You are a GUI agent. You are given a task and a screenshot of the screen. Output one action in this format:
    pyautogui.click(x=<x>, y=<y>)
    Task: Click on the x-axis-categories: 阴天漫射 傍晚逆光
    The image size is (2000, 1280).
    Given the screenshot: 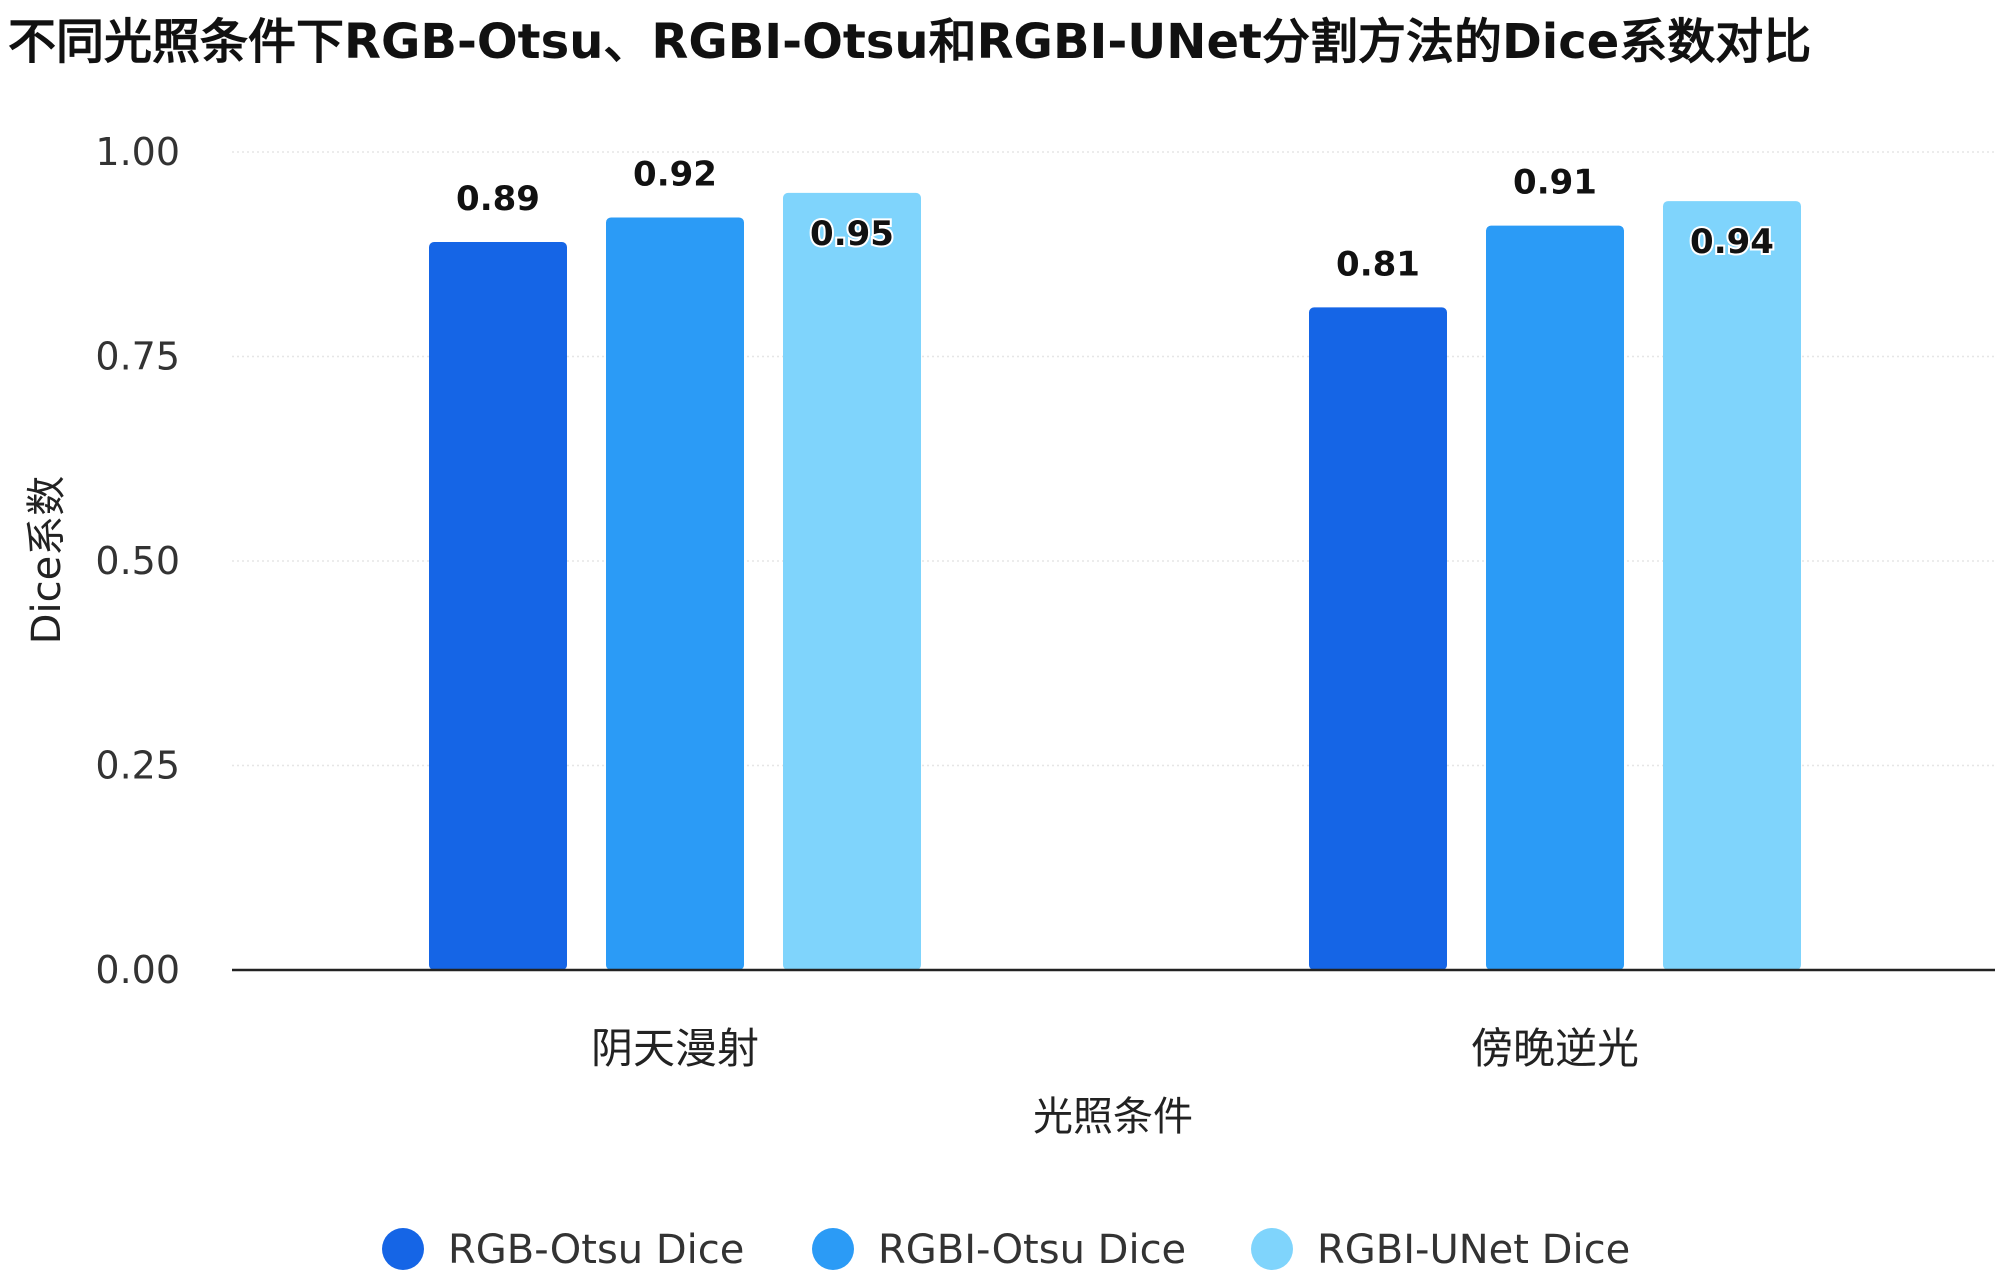 What is the action you would take?
    pyautogui.click(x=1115, y=1048)
    